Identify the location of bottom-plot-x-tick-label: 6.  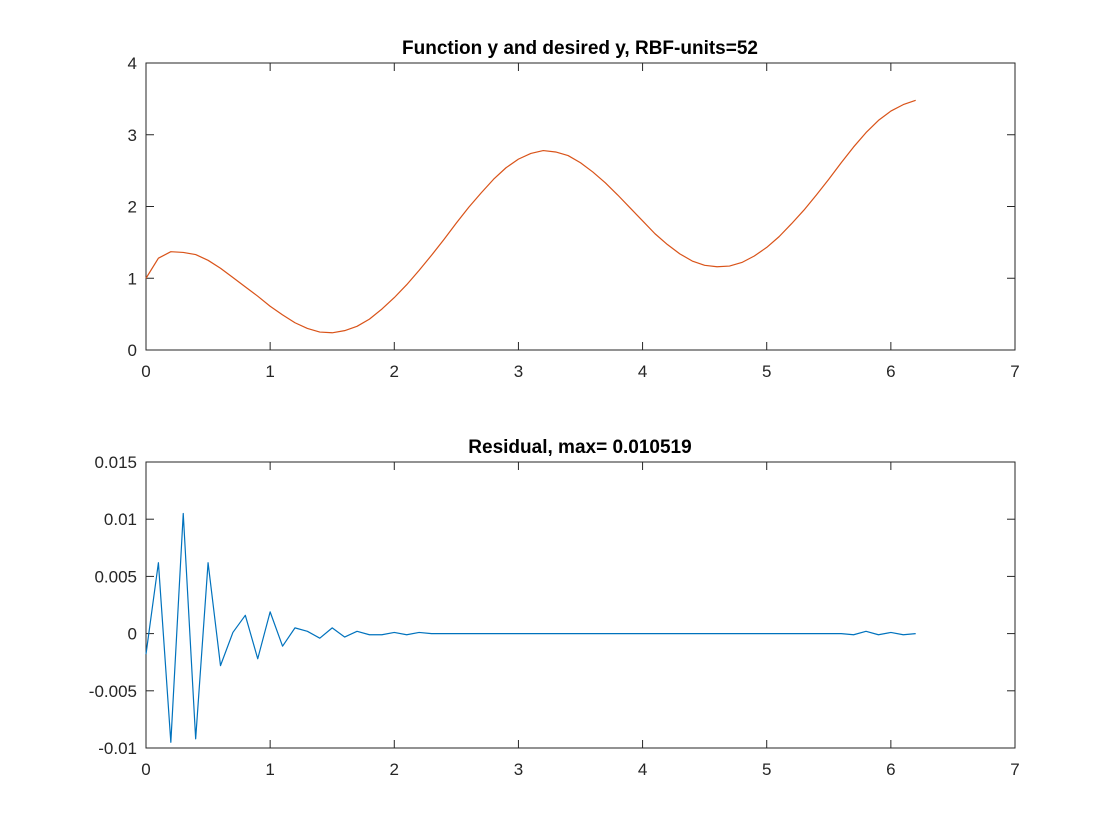
(890, 769).